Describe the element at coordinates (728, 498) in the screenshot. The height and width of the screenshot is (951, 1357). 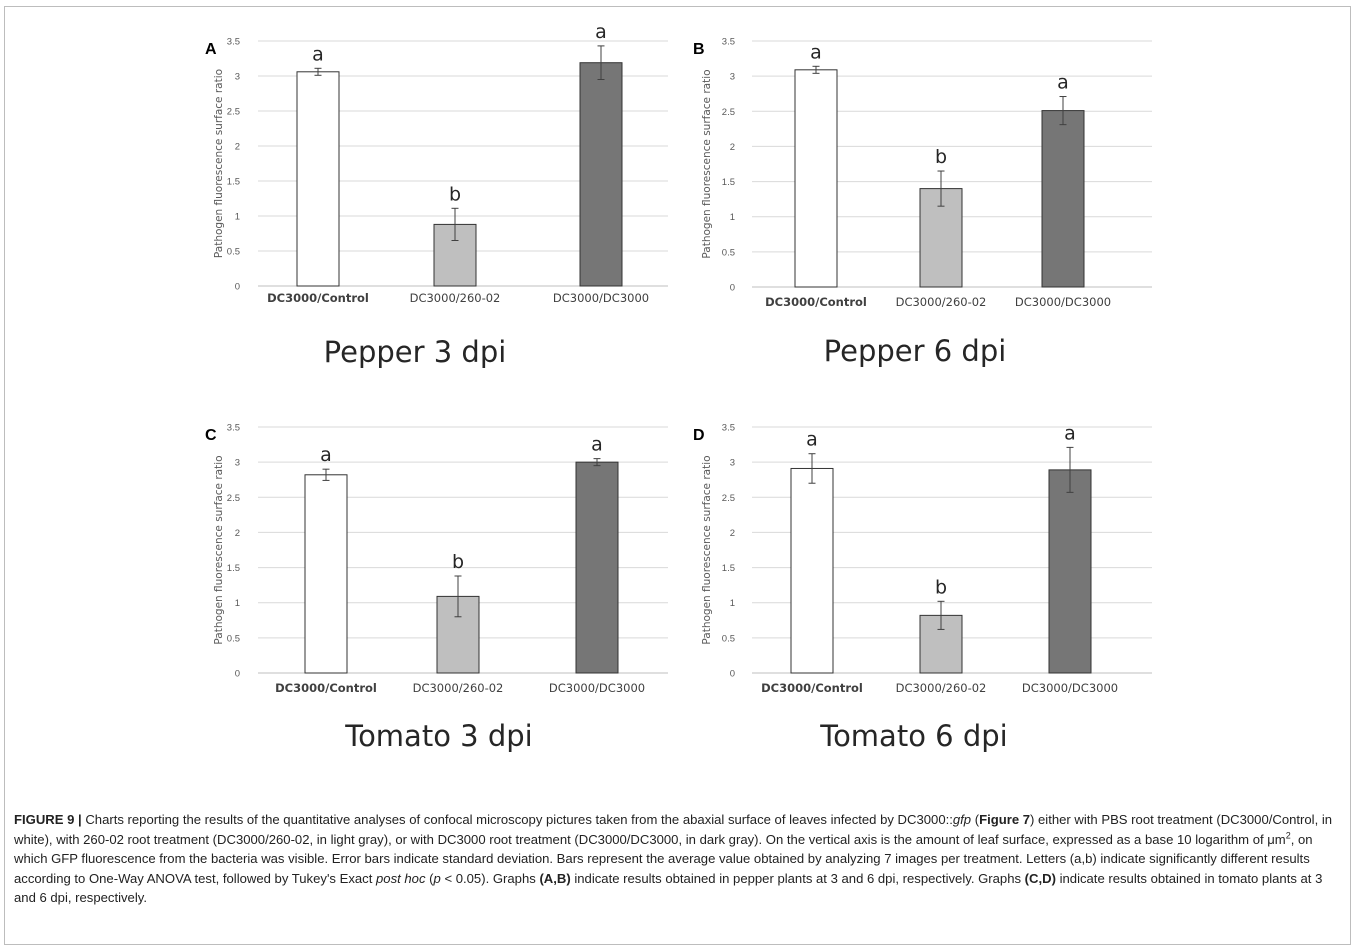
I see `panel-d-ytick-label: 2.5` at that location.